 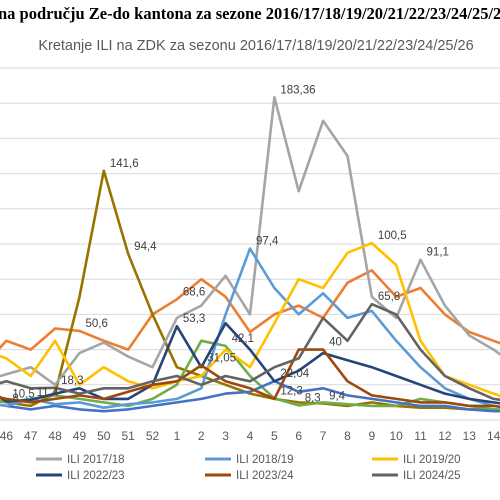 What do you see at coordinates (129, 436) in the screenshot?
I see `x-tick-label: 51` at bounding box center [129, 436].